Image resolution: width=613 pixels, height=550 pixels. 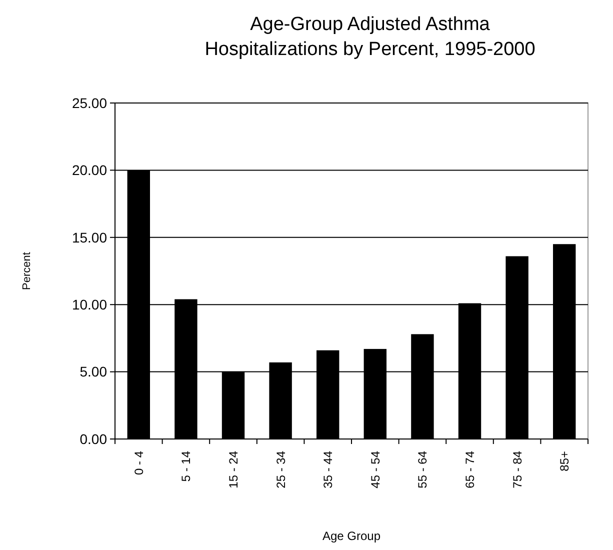 I want to click on y-tick-label: 10.00, so click(x=90, y=304).